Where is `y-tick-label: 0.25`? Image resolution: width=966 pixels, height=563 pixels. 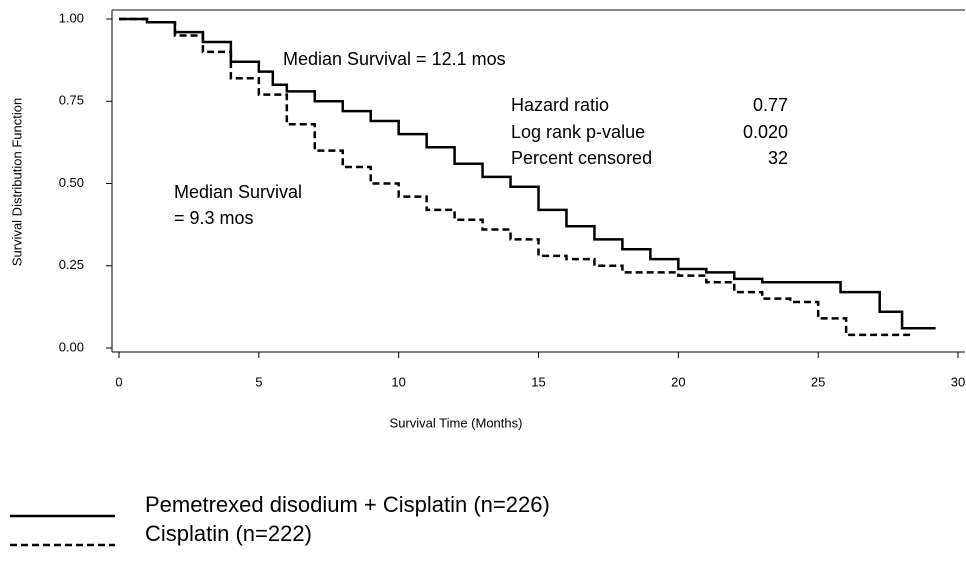
y-tick-label: 0.25 is located at coordinates (71, 264).